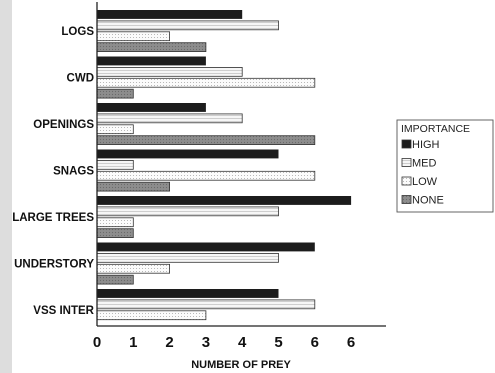  What do you see at coordinates (97, 342) in the screenshot?
I see `x-tick-label: 0` at bounding box center [97, 342].